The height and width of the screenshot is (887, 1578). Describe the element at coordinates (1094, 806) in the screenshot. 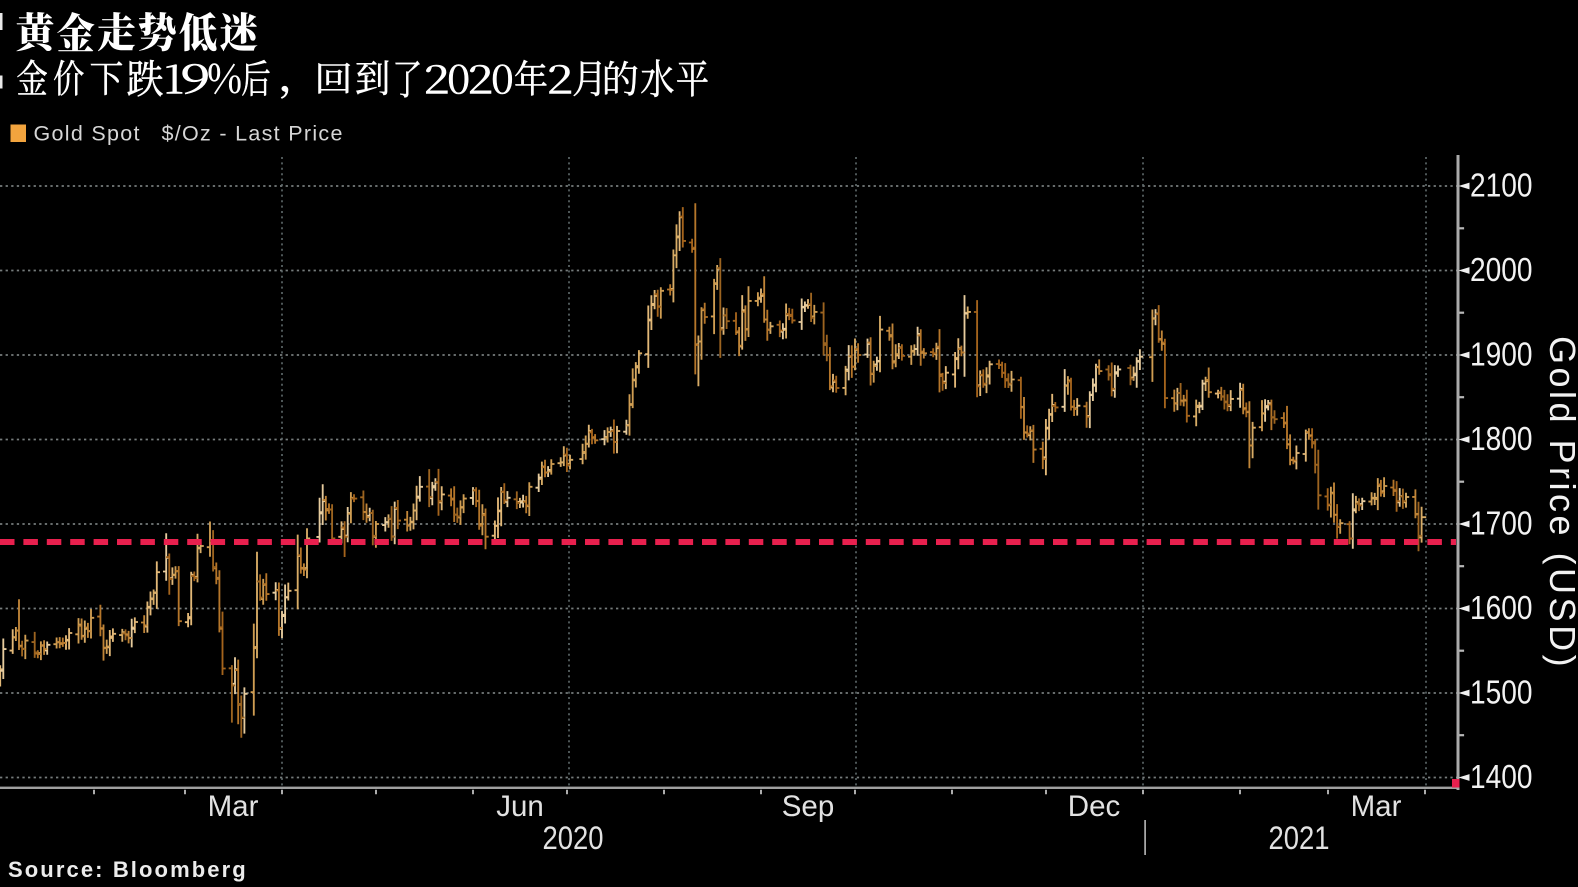

I see `svg-text: Dec` at that location.